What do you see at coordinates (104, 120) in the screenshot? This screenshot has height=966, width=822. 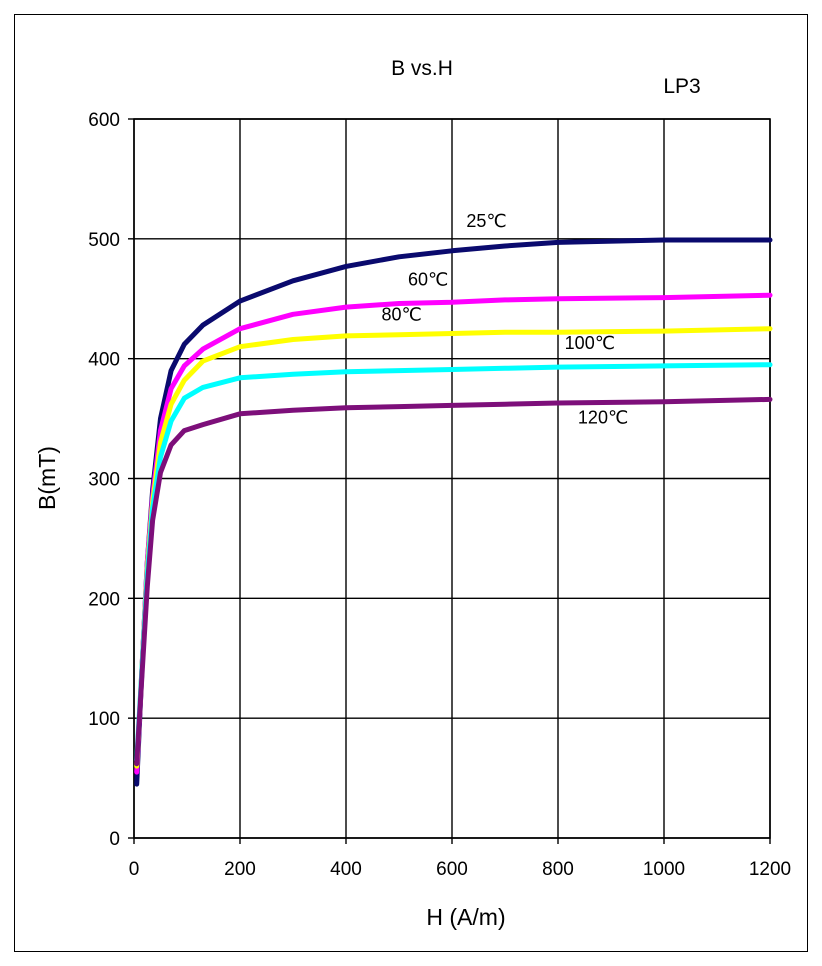 I see `y-tick-label: 600` at bounding box center [104, 120].